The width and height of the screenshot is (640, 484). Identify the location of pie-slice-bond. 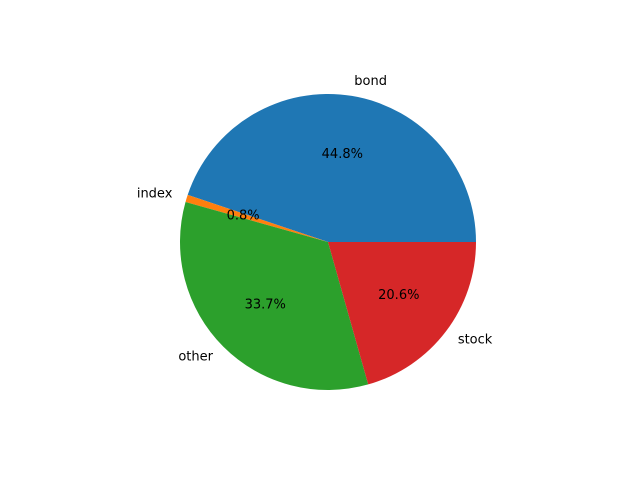
(331, 168).